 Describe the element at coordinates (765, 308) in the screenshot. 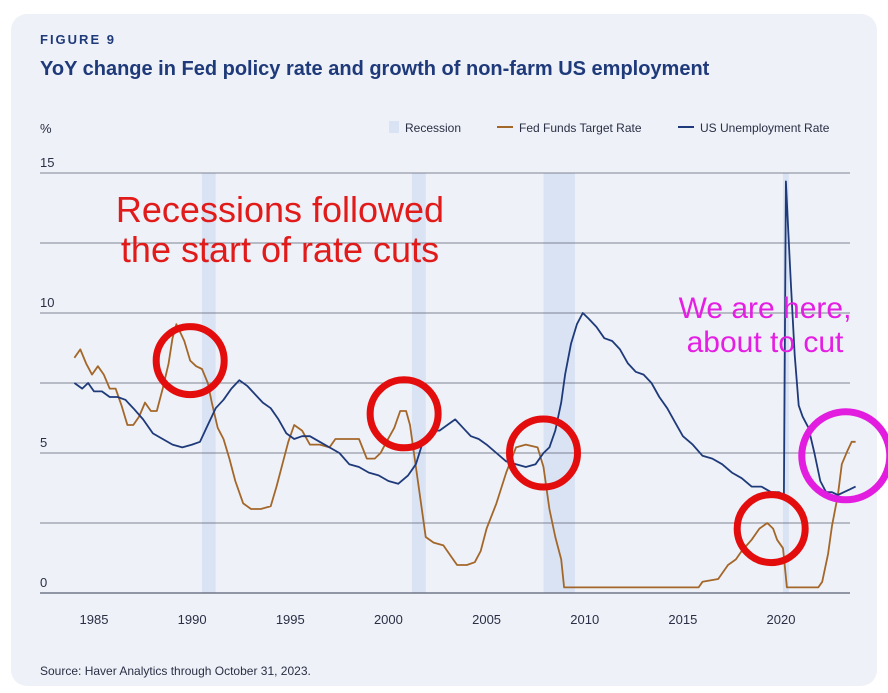

I see `we-are-here-line1: We are here,` at that location.